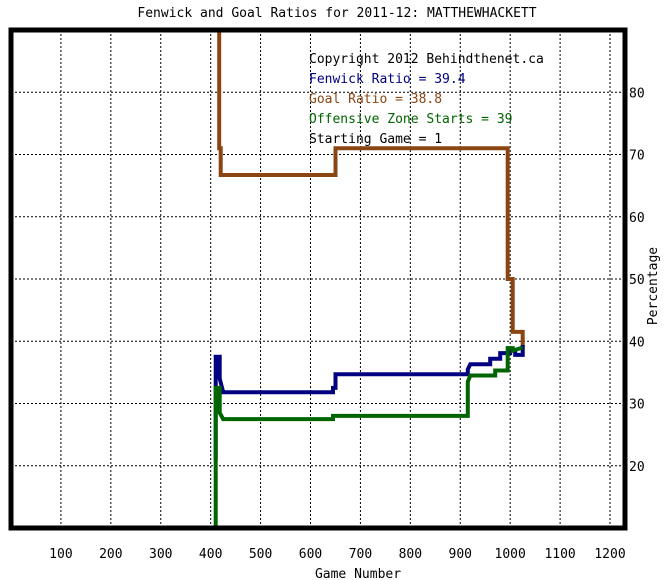  Describe the element at coordinates (160, 554) in the screenshot. I see `x-tick-label: 300` at that location.